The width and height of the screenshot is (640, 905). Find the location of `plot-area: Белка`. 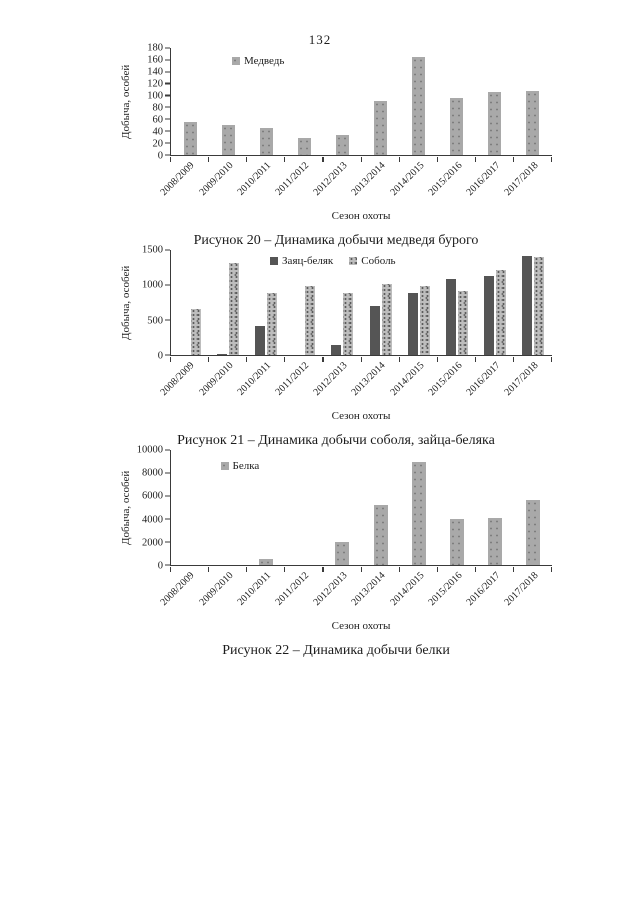

plot-area: Белка is located at coordinates (359, 510).